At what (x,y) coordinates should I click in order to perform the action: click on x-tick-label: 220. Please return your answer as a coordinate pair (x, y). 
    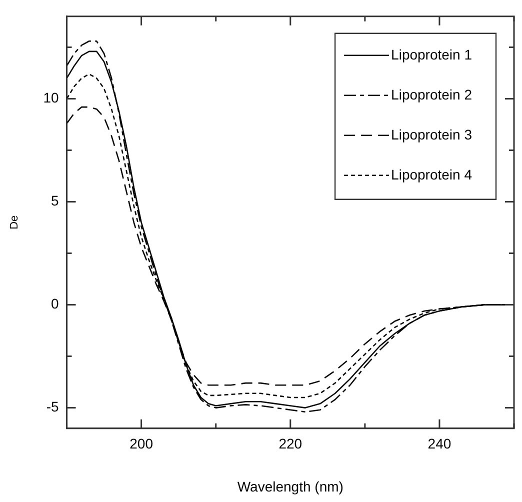
    Looking at the image, I should click on (290, 444).